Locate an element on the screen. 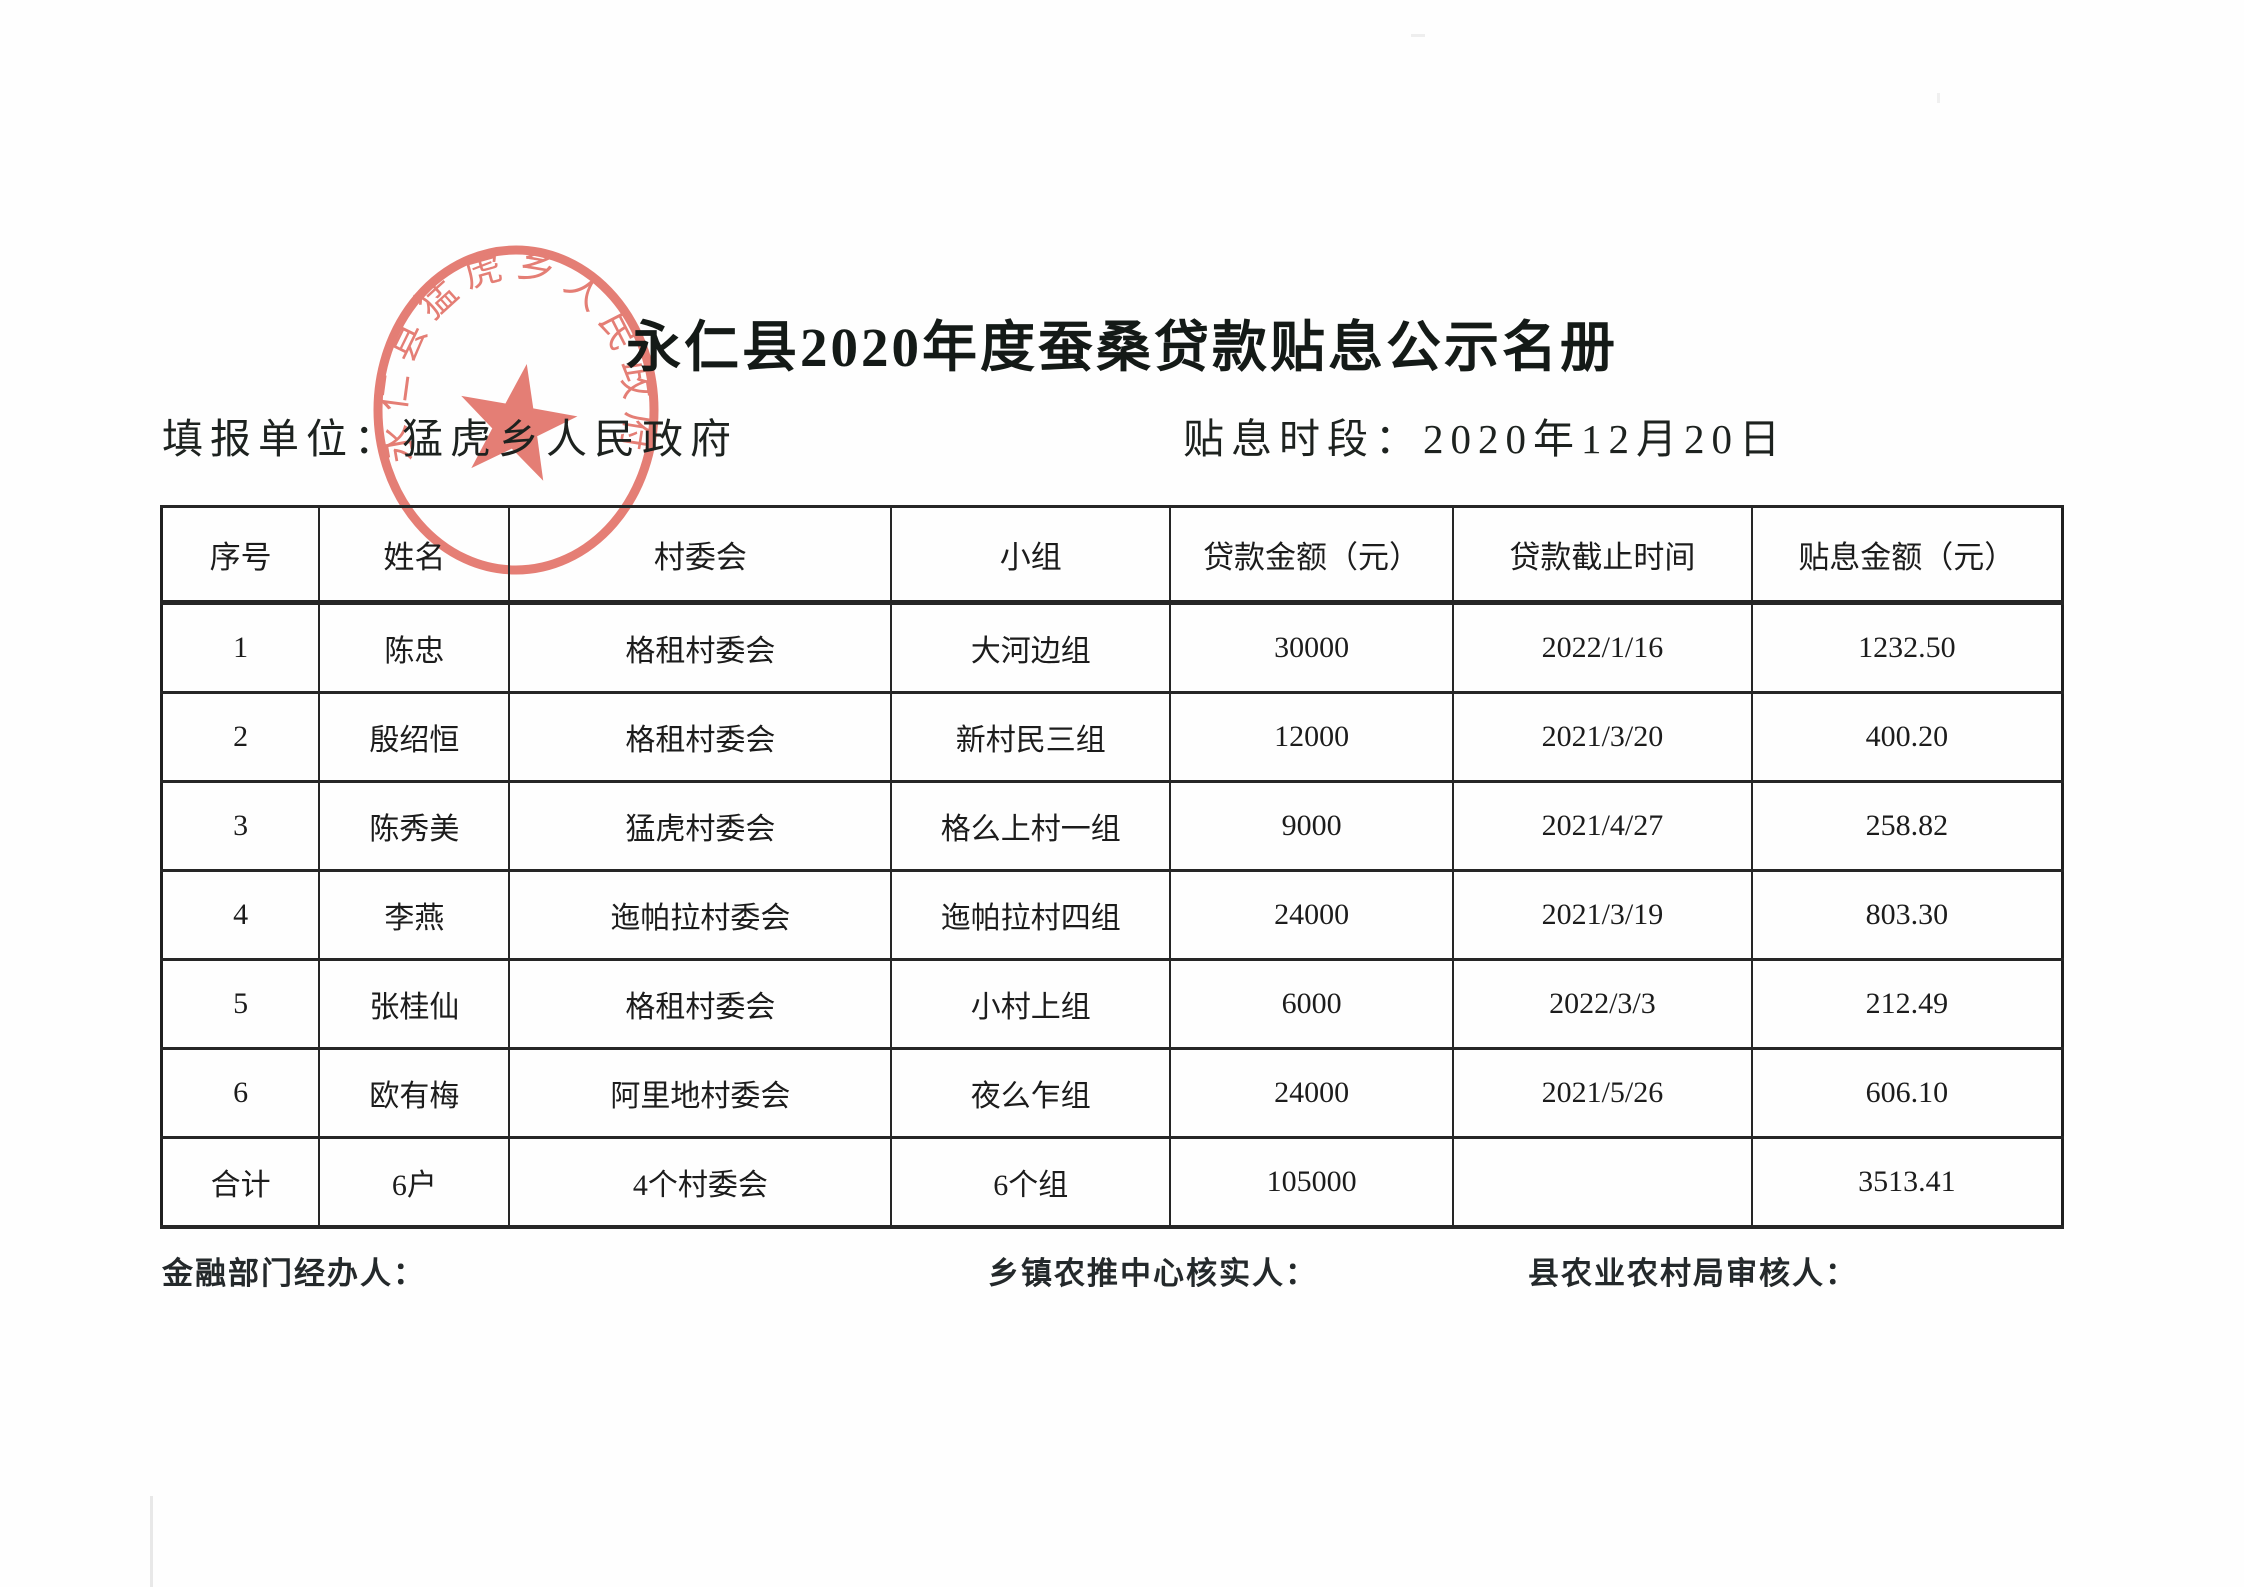  page-title: 永仁县2020年度蚕桑贷款贴息公示名册 is located at coordinates (1121, 347).